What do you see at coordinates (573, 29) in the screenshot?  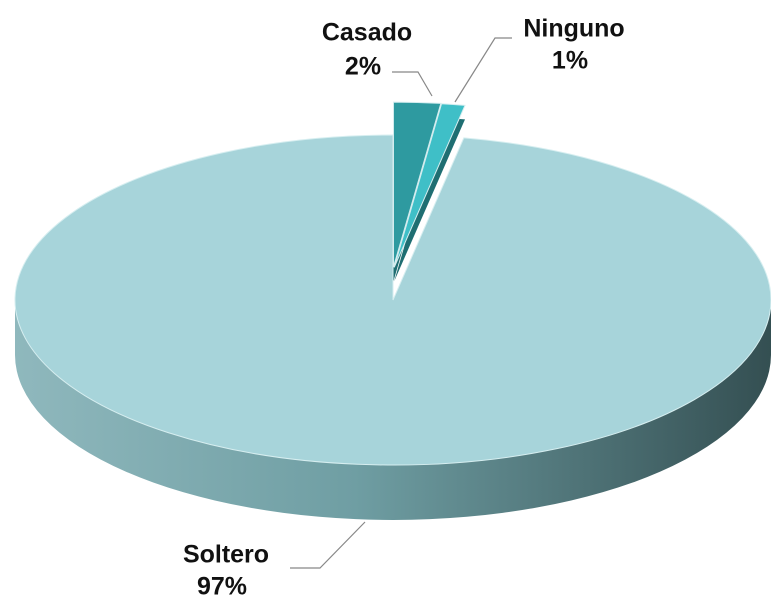 I see `category-label: Ninguno` at bounding box center [573, 29].